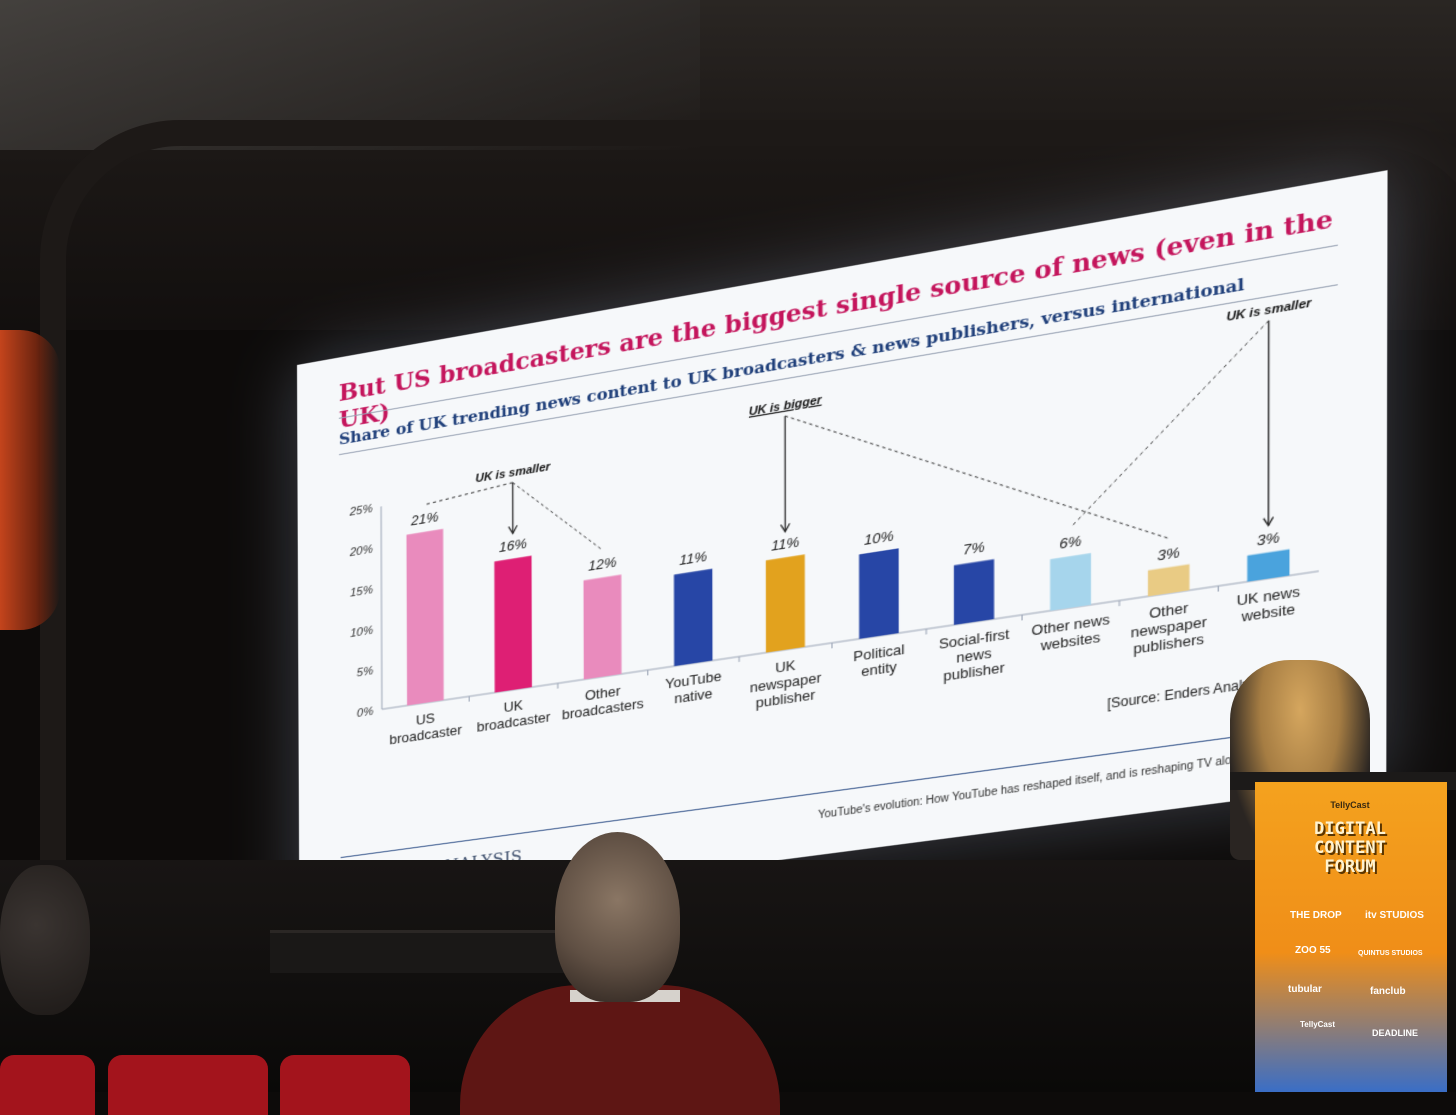 The image size is (1456, 1115). I want to click on category-label: Politicalentity, so click(878, 660).